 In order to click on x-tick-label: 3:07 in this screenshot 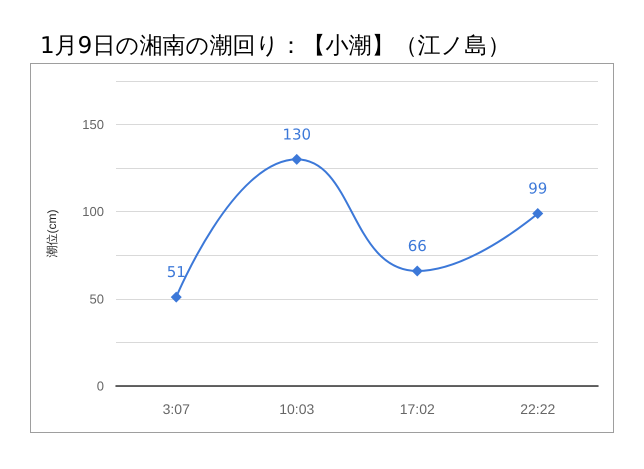, I will do `click(176, 409)`.